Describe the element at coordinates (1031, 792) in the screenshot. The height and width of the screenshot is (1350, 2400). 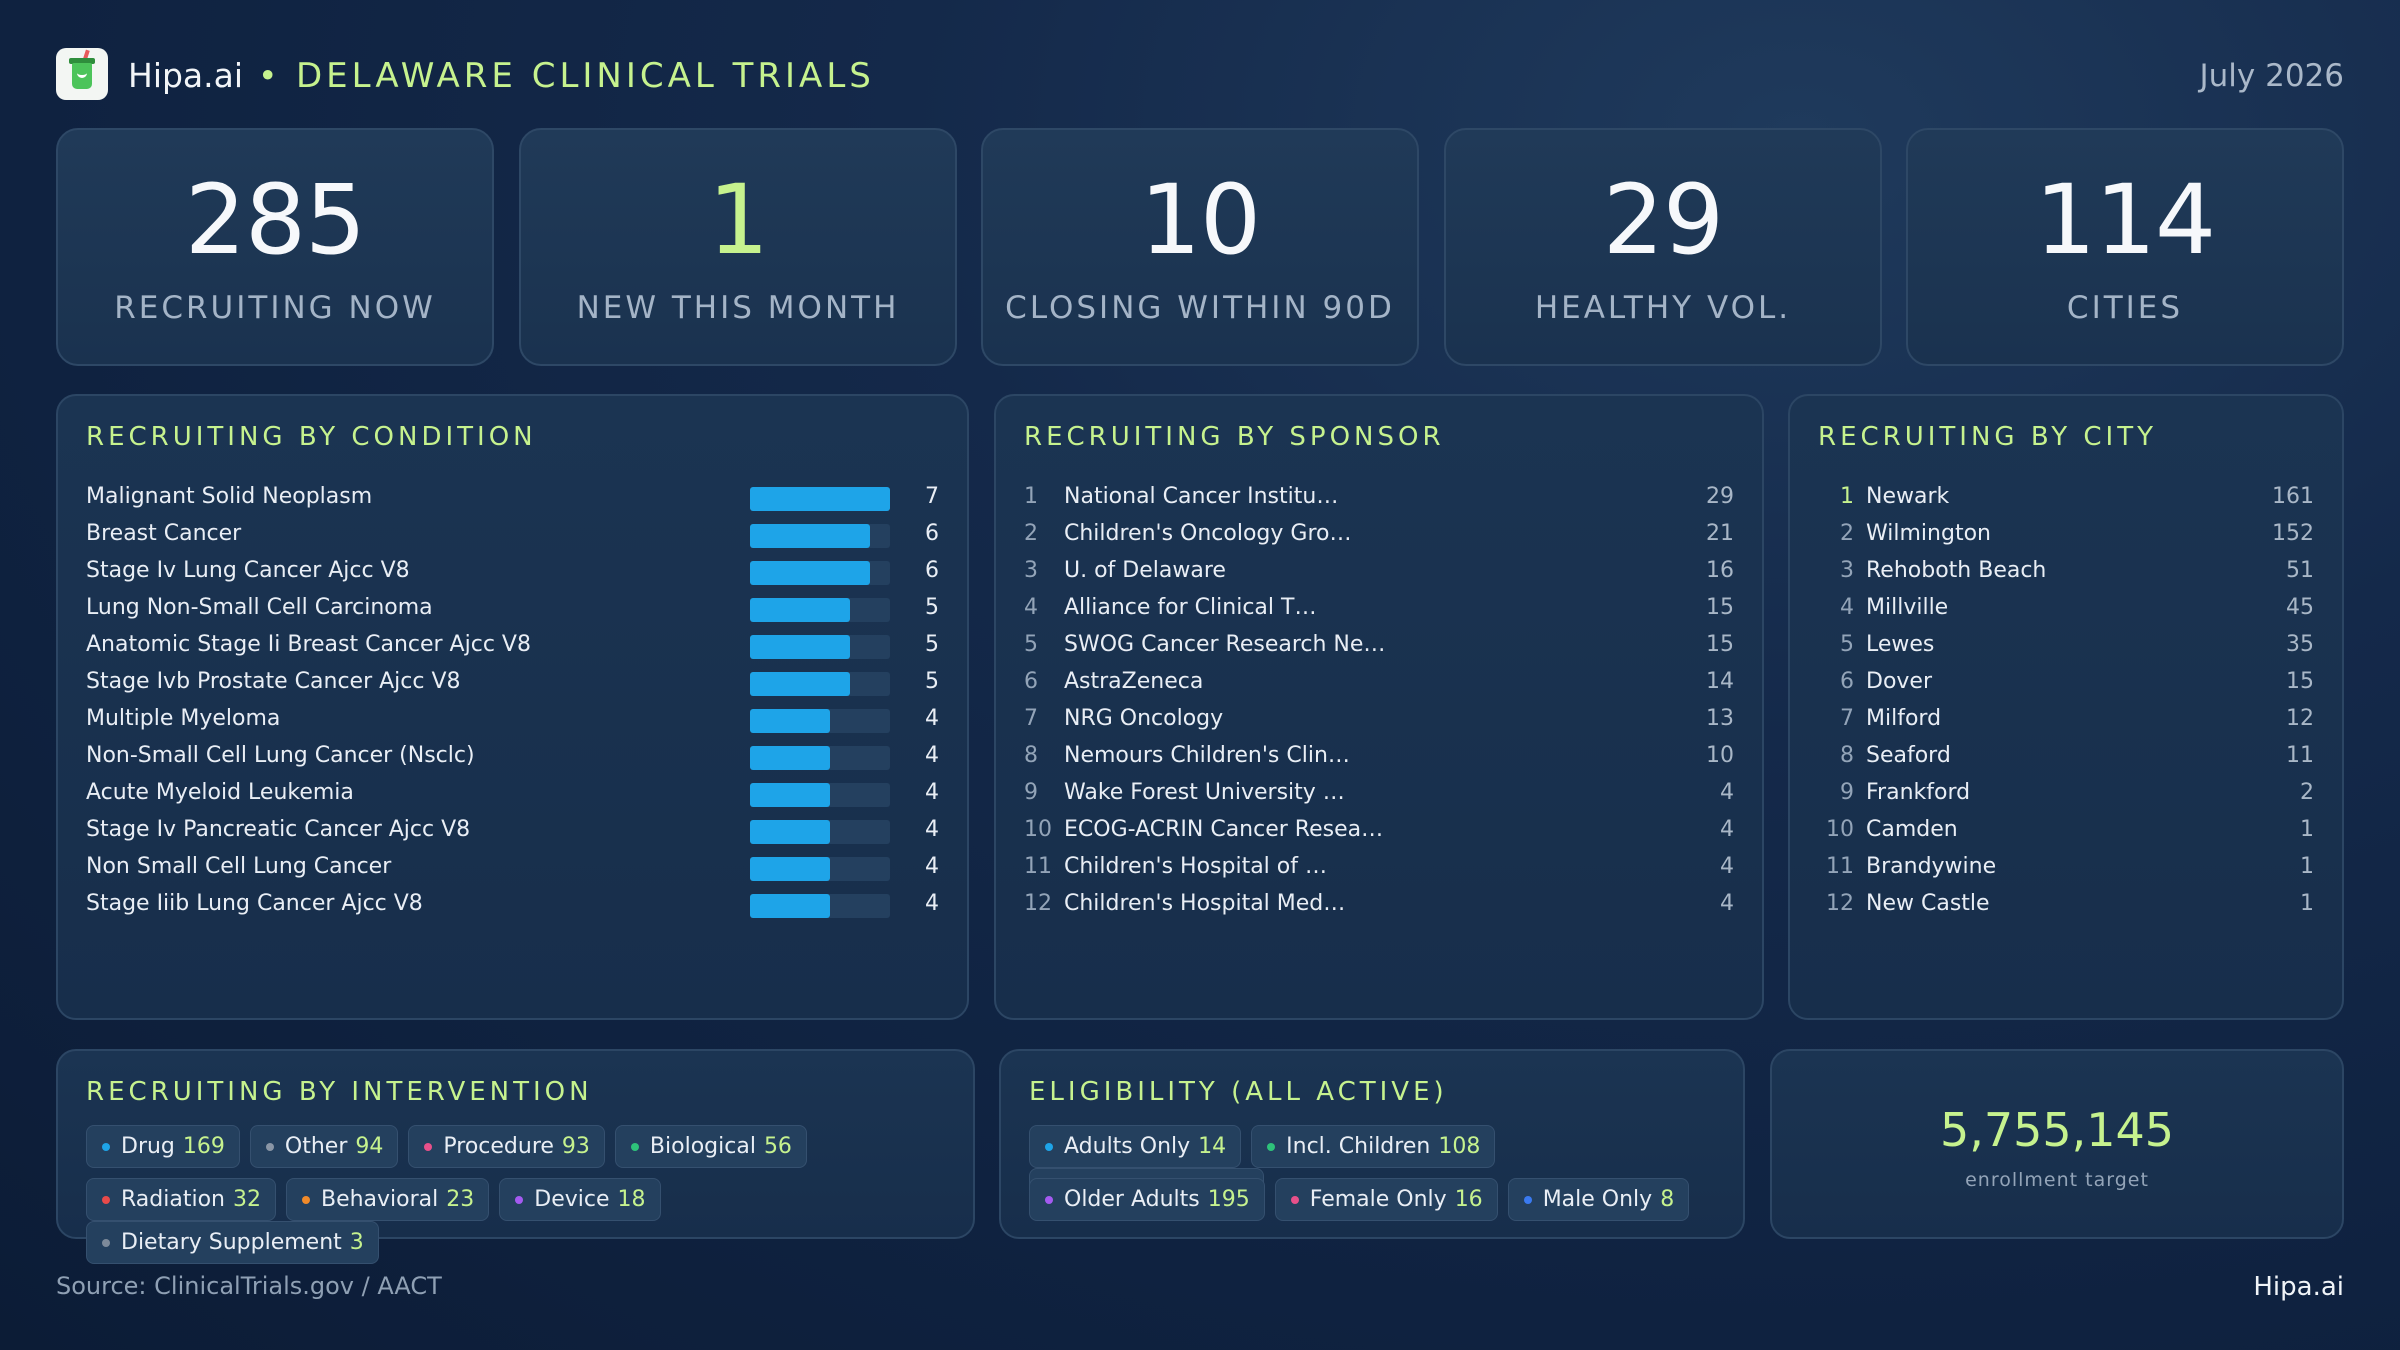
I see `sponsor-rank: 9` at that location.